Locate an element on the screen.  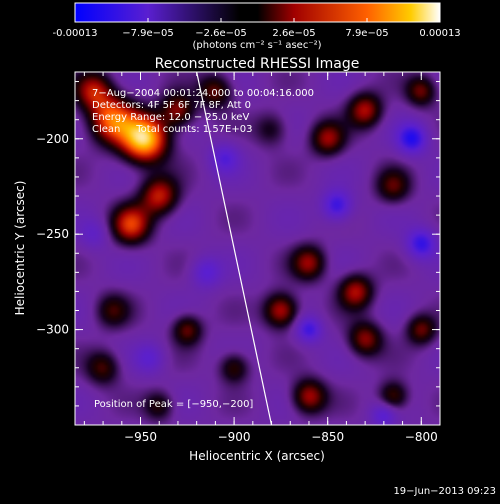
colorbar-tick-label: 0.00013 is located at coordinates (439, 33).